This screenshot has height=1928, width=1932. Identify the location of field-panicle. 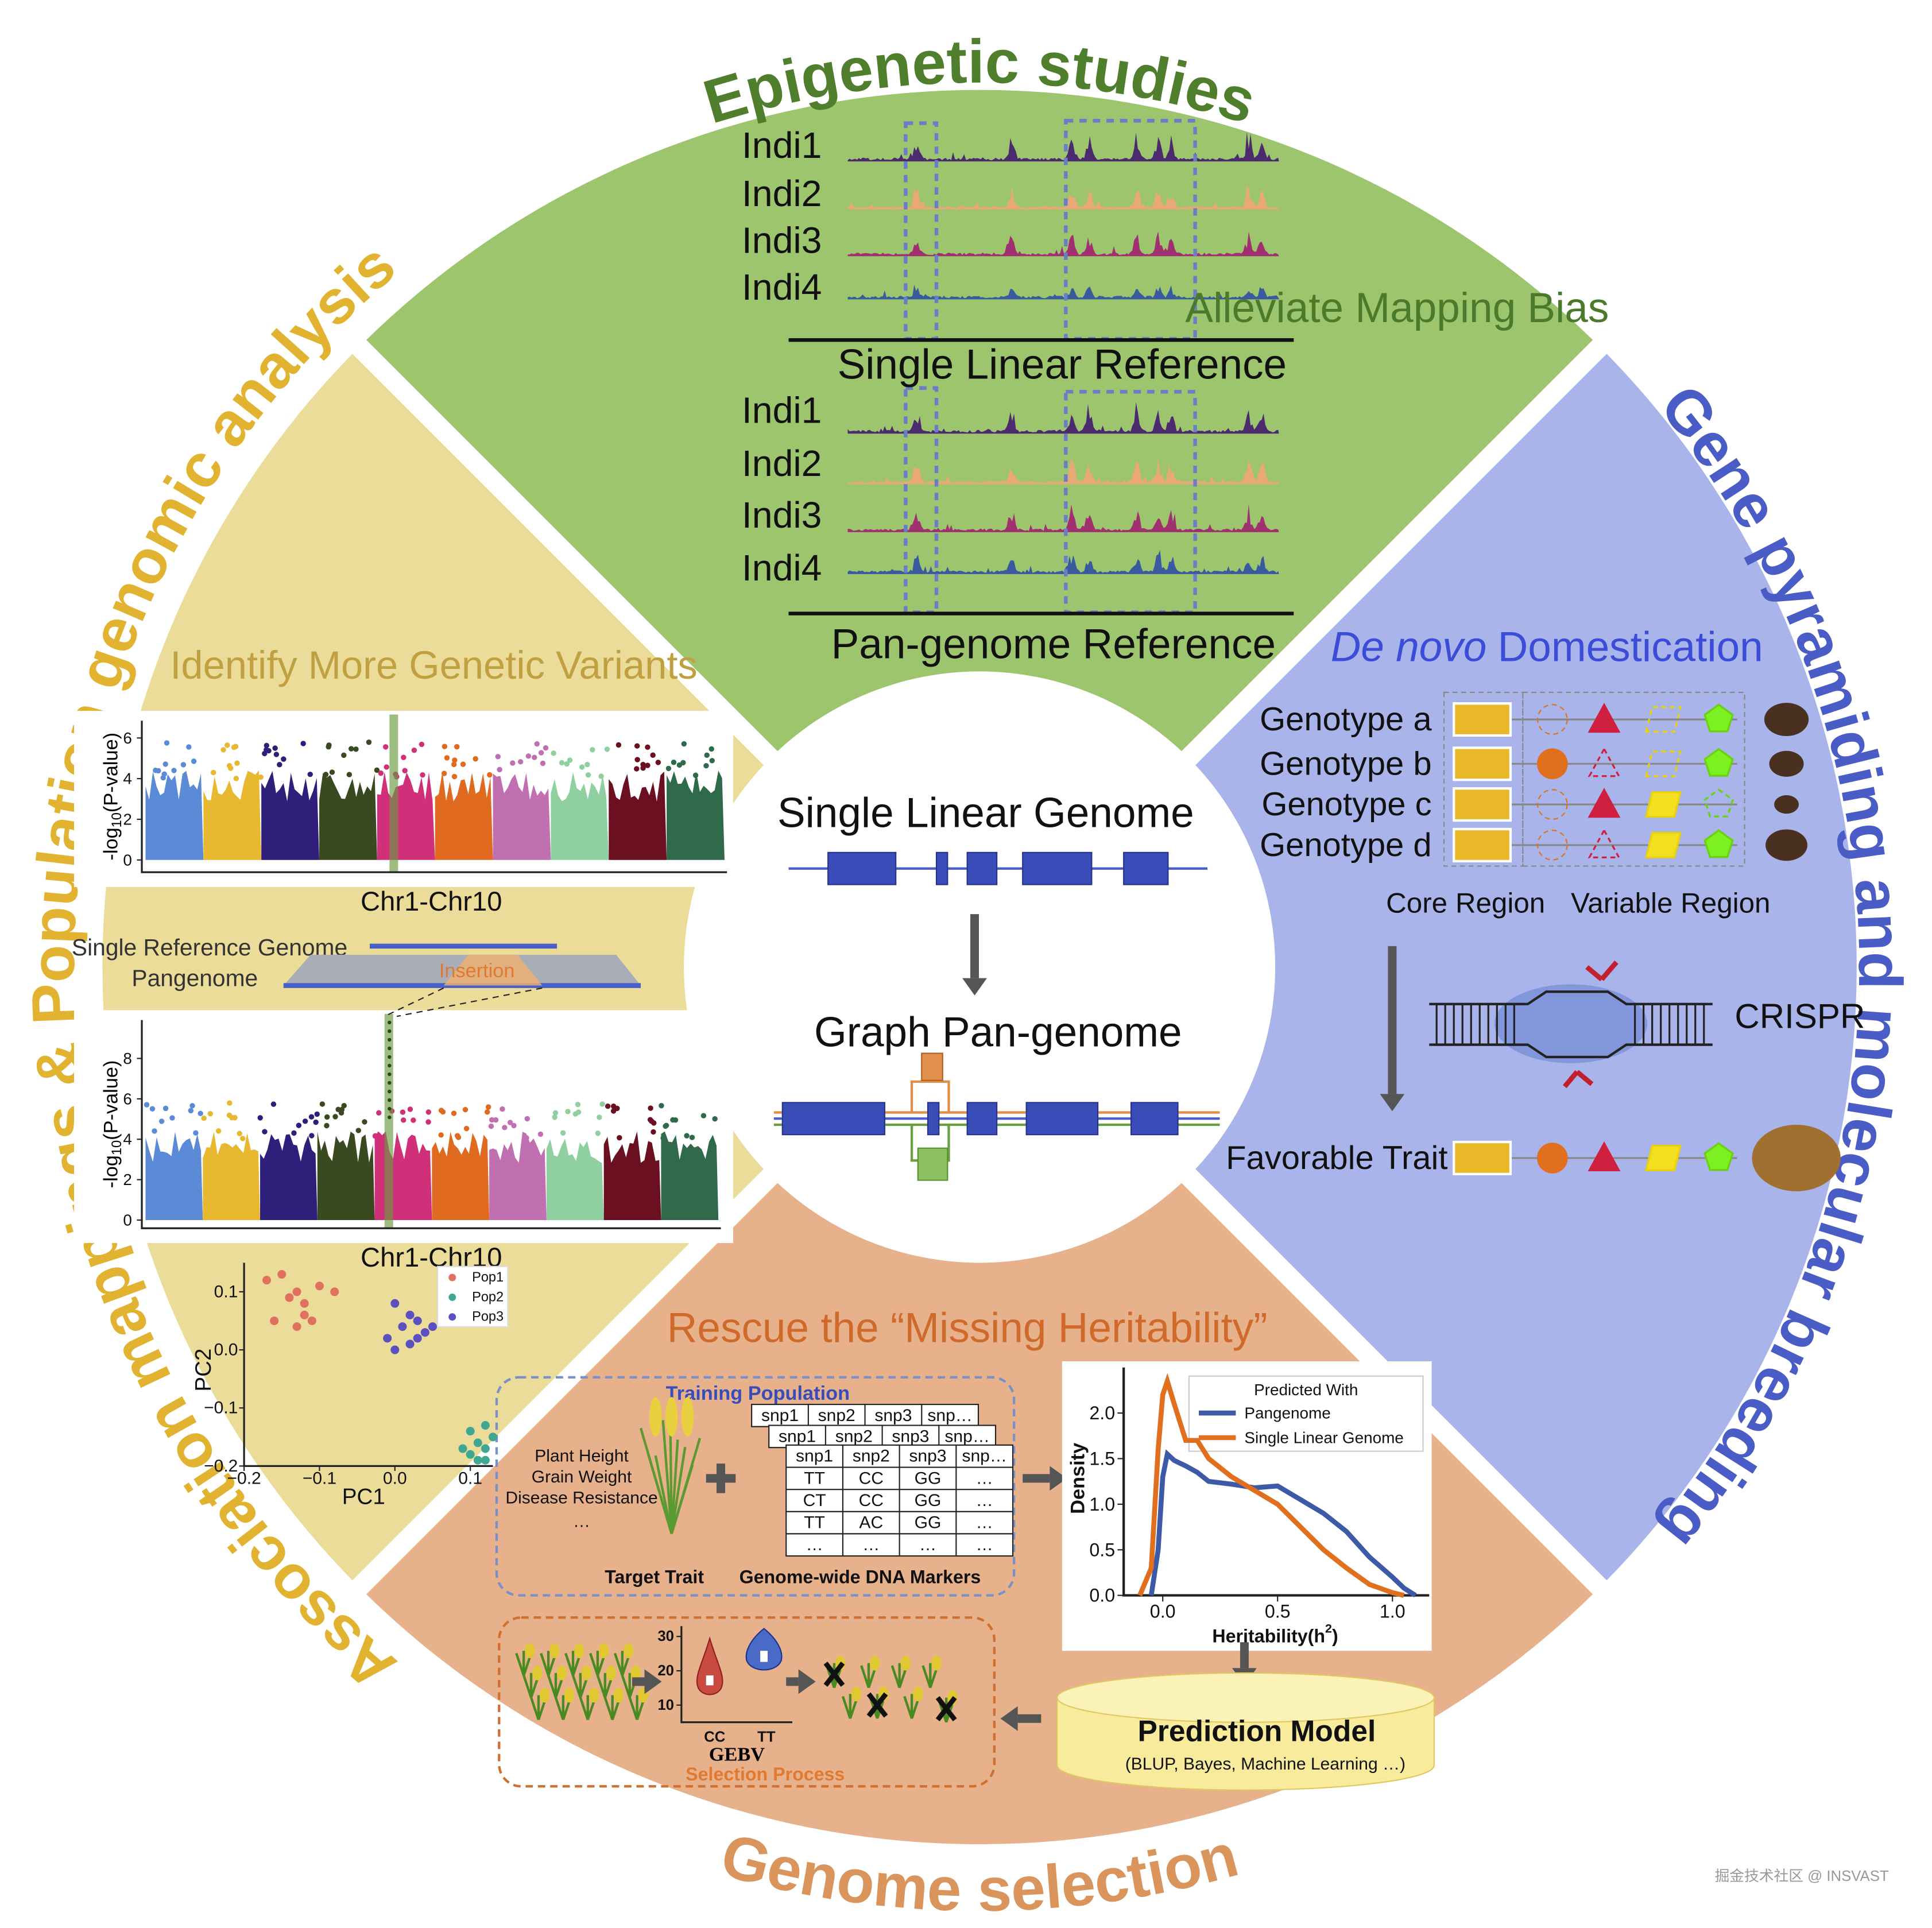
(545, 1695).